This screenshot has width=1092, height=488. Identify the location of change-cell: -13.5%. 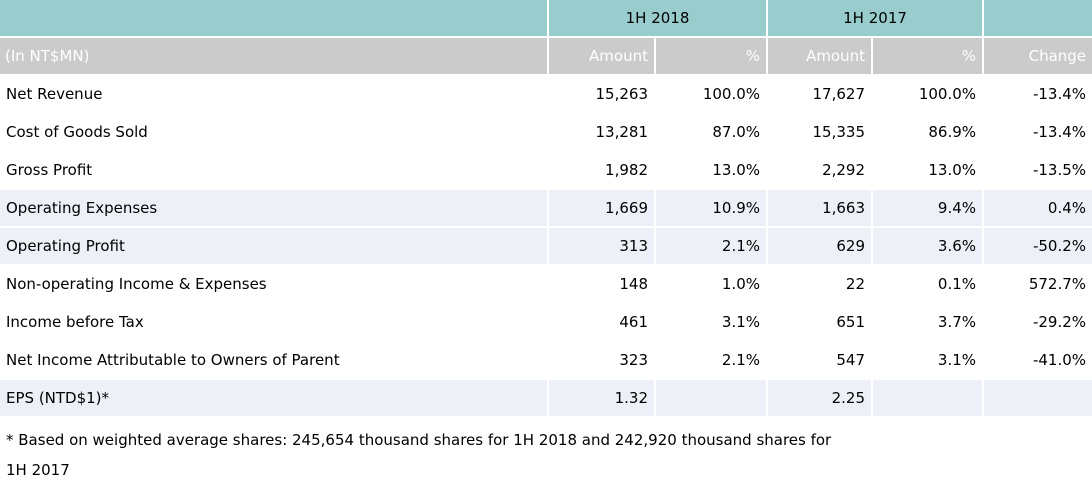
(1038, 171).